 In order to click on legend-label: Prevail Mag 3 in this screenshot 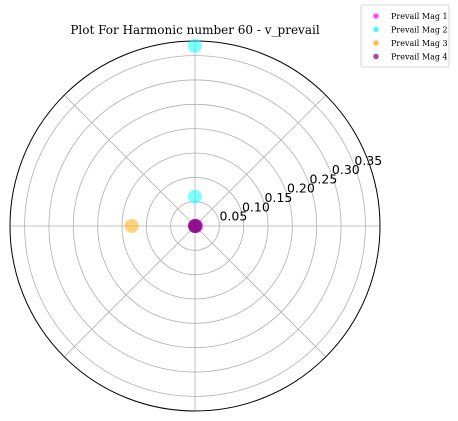, I will do `click(419, 43)`.